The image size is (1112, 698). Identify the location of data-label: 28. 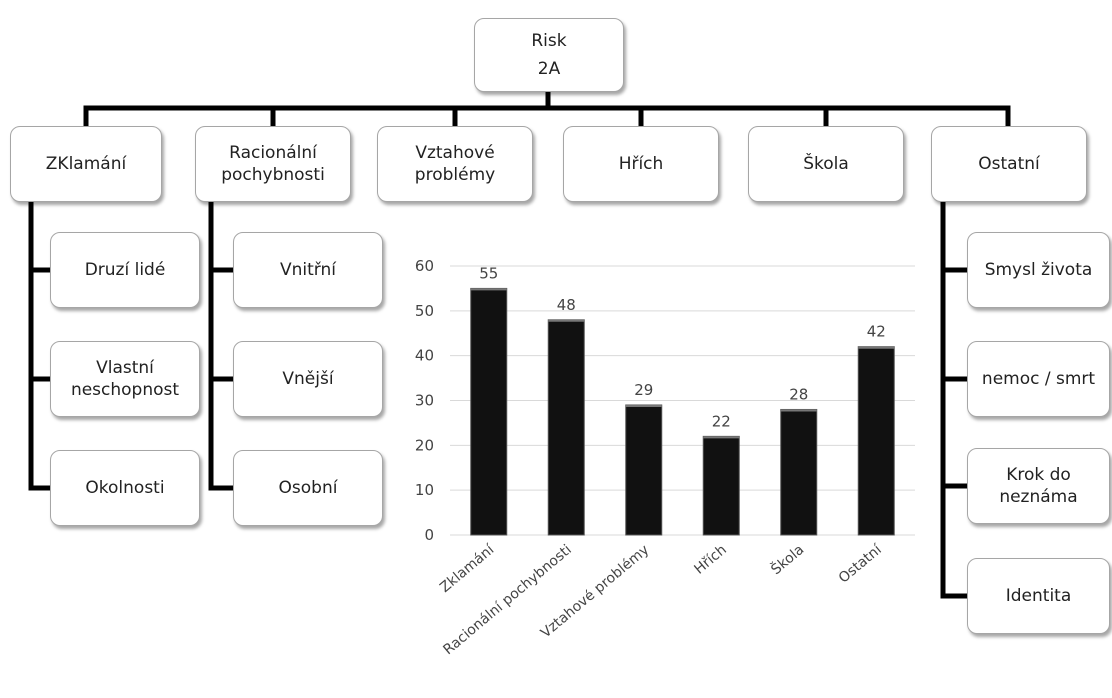
(798, 394).